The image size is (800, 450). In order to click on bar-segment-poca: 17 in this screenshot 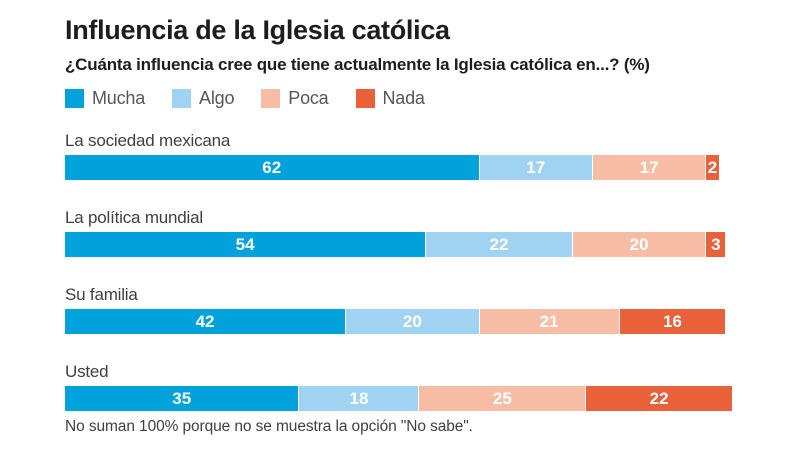, I will do `click(648, 168)`.